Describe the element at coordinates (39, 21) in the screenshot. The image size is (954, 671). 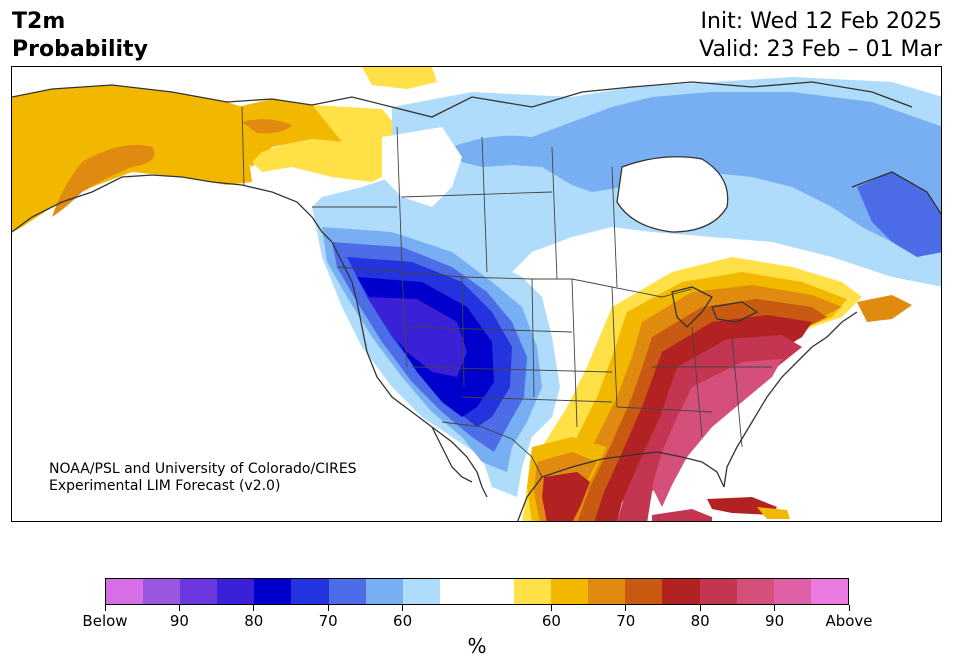
I see `variable-label: T2m` at that location.